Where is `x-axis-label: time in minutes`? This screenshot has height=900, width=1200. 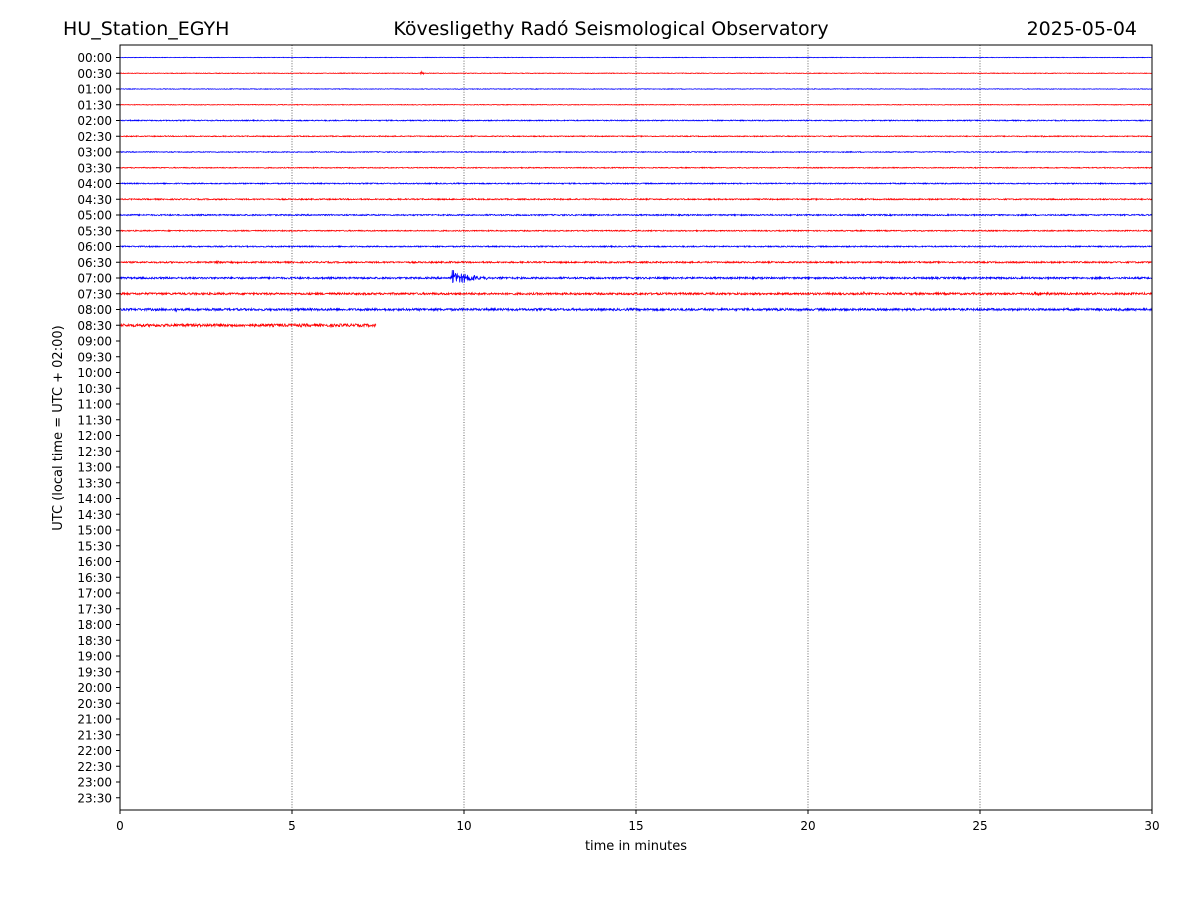 x-axis-label: time in minutes is located at coordinates (636, 846).